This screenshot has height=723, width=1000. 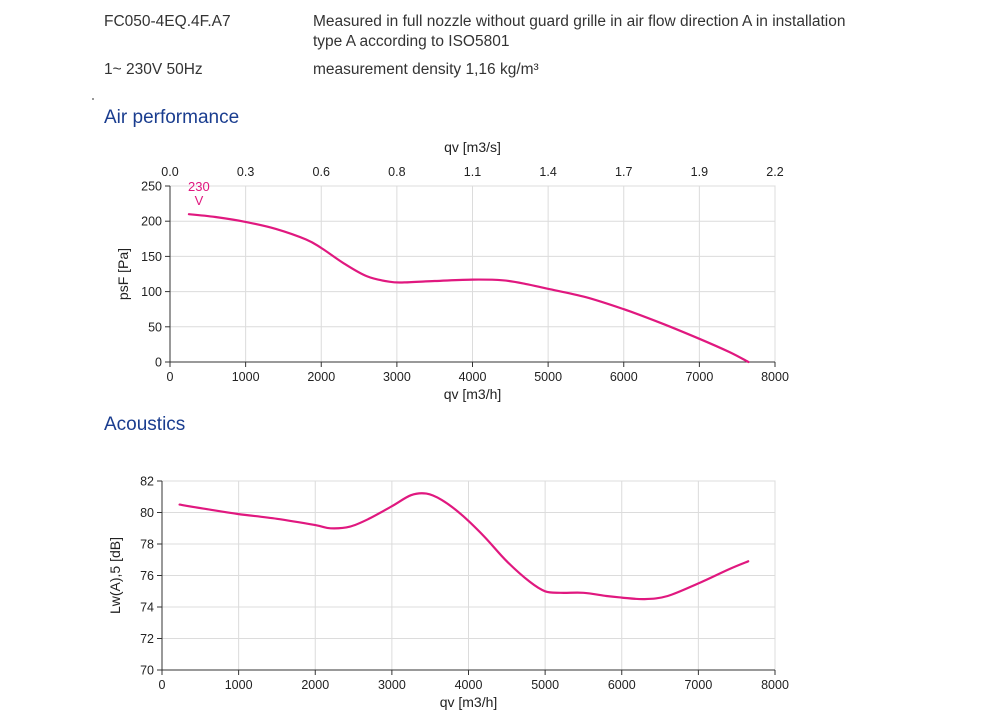 I want to click on air-chart-x-tick-label: 2000, so click(x=321, y=377).